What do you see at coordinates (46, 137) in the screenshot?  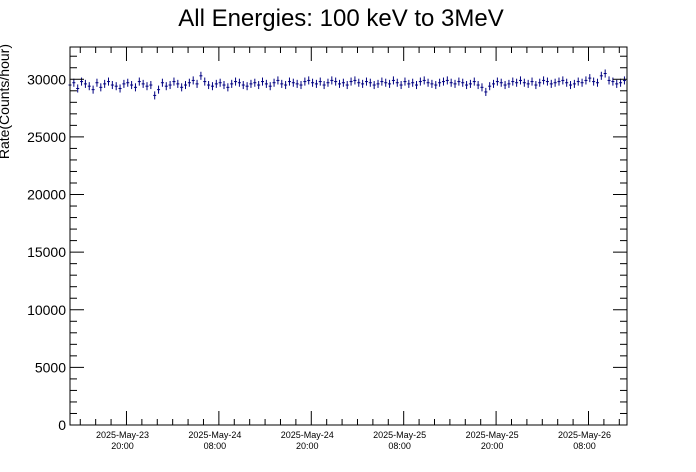 I see `y-tick-label: 25000` at bounding box center [46, 137].